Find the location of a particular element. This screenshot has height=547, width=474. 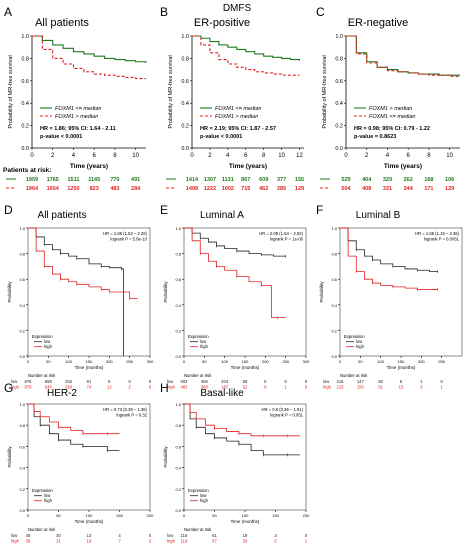

stat-annotation: HR = 1.65 (1.15 – 2.36) is located at coordinates (437, 233).